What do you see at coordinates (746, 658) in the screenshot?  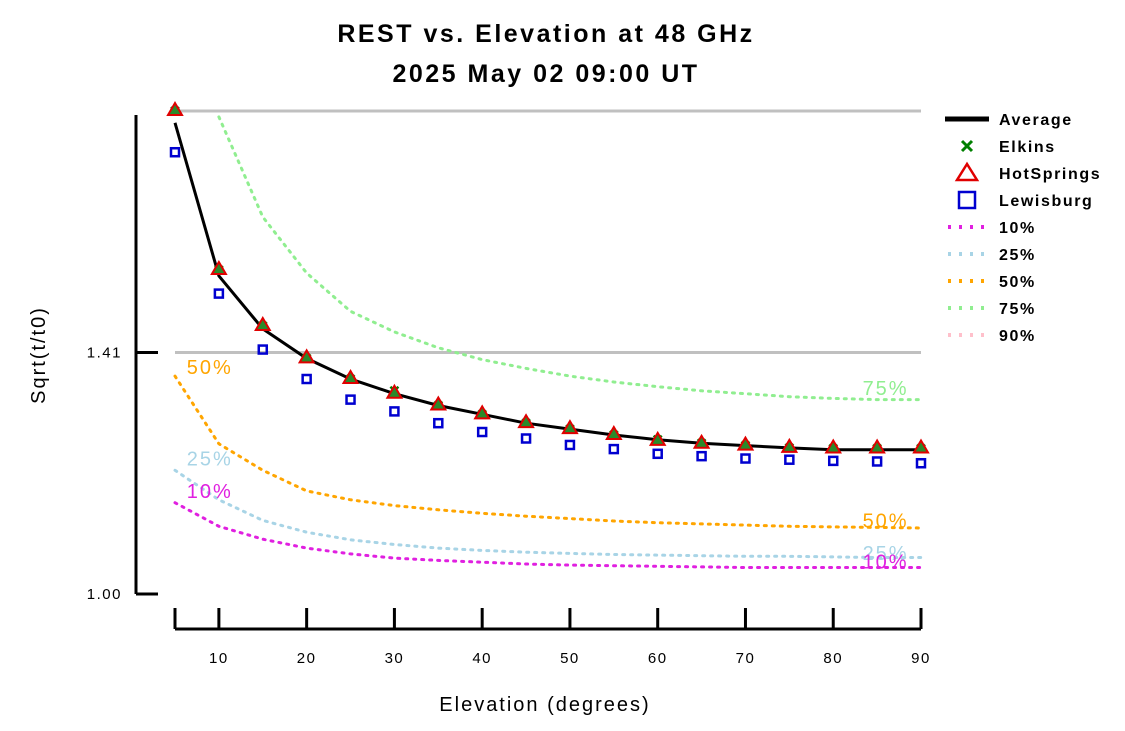 I see `x-tick-label: 70` at bounding box center [746, 658].